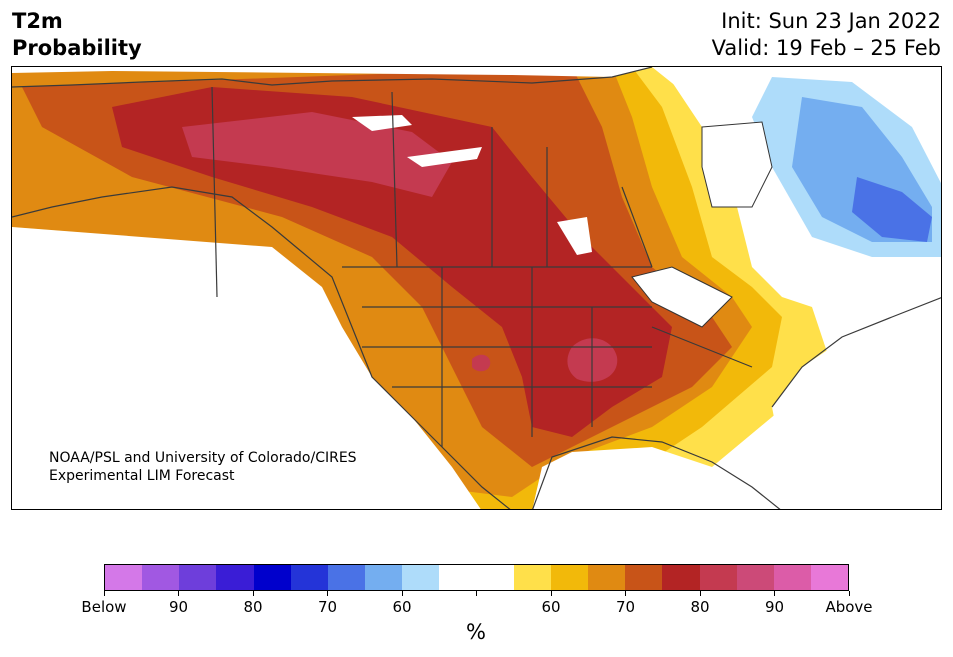  I want to click on ocean-arctic, so click(332, 72).